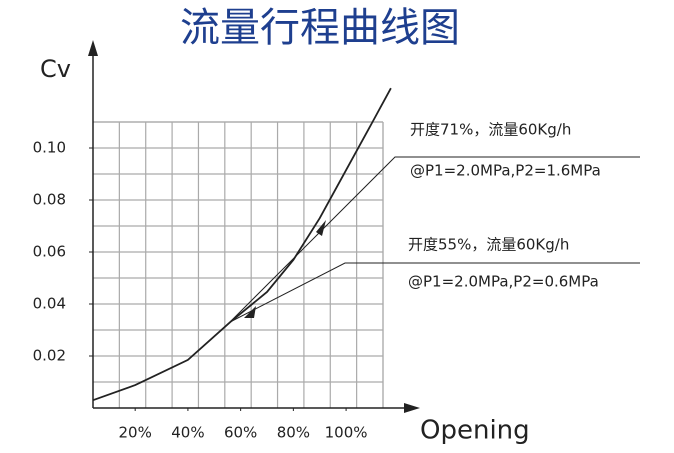  What do you see at coordinates (346, 433) in the screenshot?
I see `x-tick-label: 100%` at bounding box center [346, 433].